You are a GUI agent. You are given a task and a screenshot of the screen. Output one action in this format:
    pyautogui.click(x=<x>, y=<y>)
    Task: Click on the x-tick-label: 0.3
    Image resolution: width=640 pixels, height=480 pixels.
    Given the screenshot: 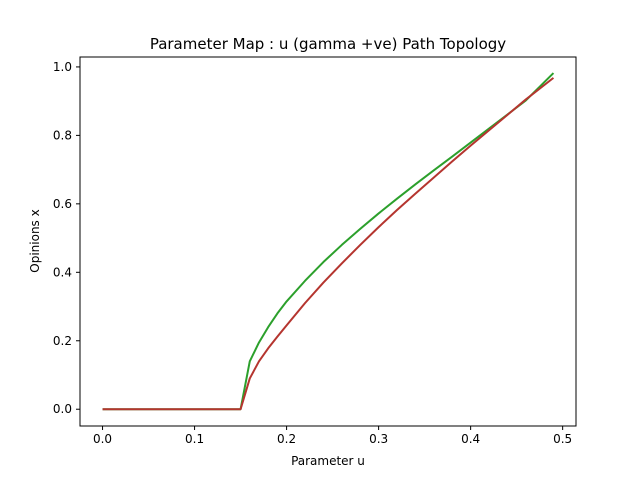 What is the action you would take?
    pyautogui.click(x=378, y=439)
    